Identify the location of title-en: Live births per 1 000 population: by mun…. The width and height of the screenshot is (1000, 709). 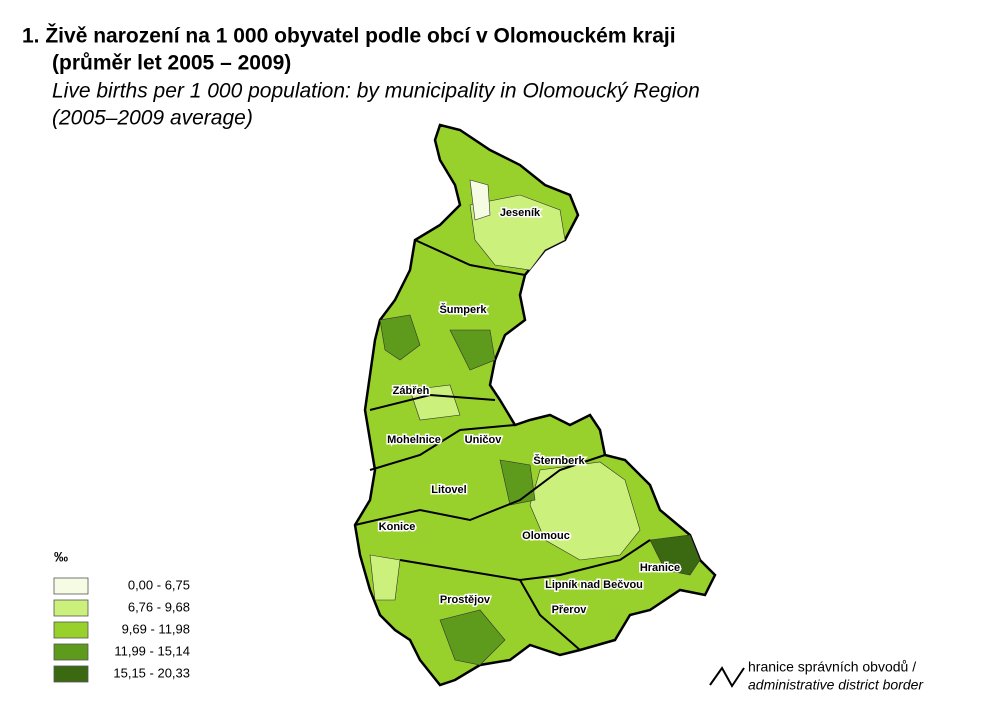
(376, 91).